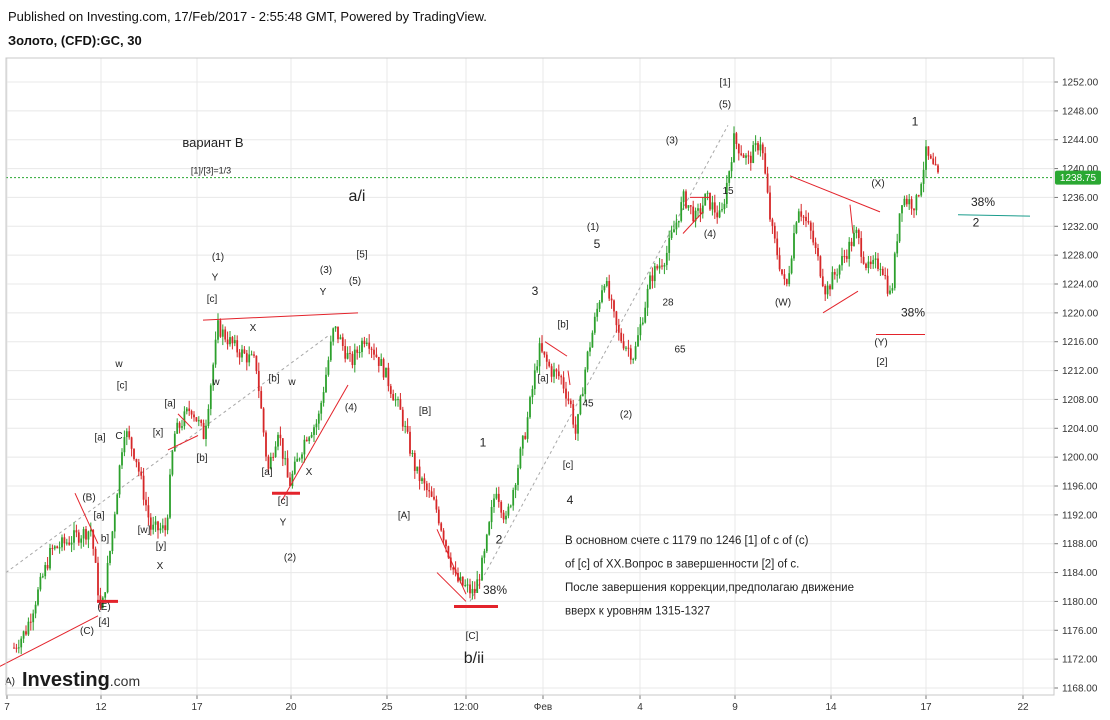 The image size is (1110, 720). Describe the element at coordinates (588, 404) in the screenshot. I see `wave-label: 45` at that location.